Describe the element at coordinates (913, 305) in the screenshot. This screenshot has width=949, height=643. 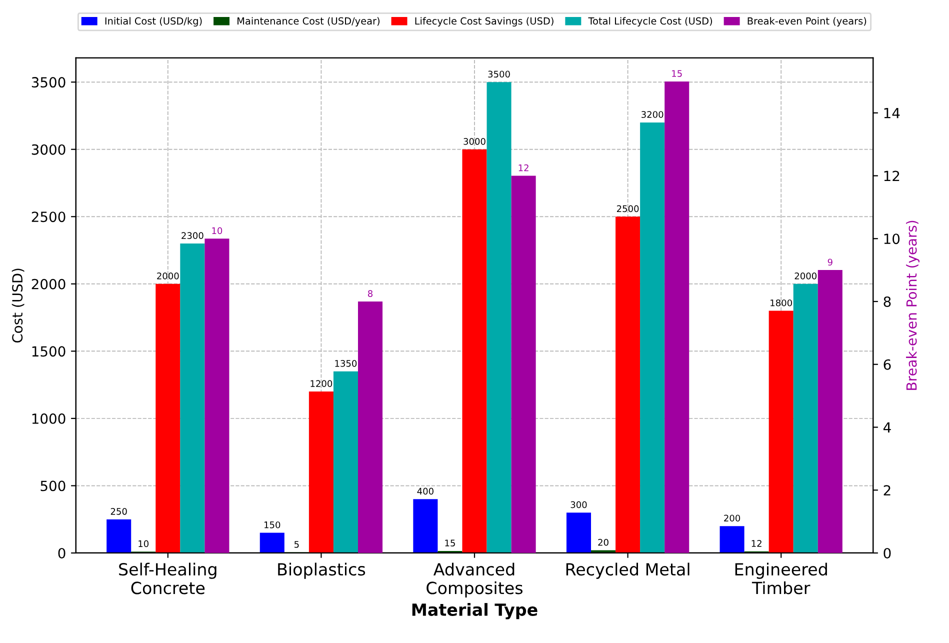
I see `y2-axis-title: Break-even Point (years)` at that location.